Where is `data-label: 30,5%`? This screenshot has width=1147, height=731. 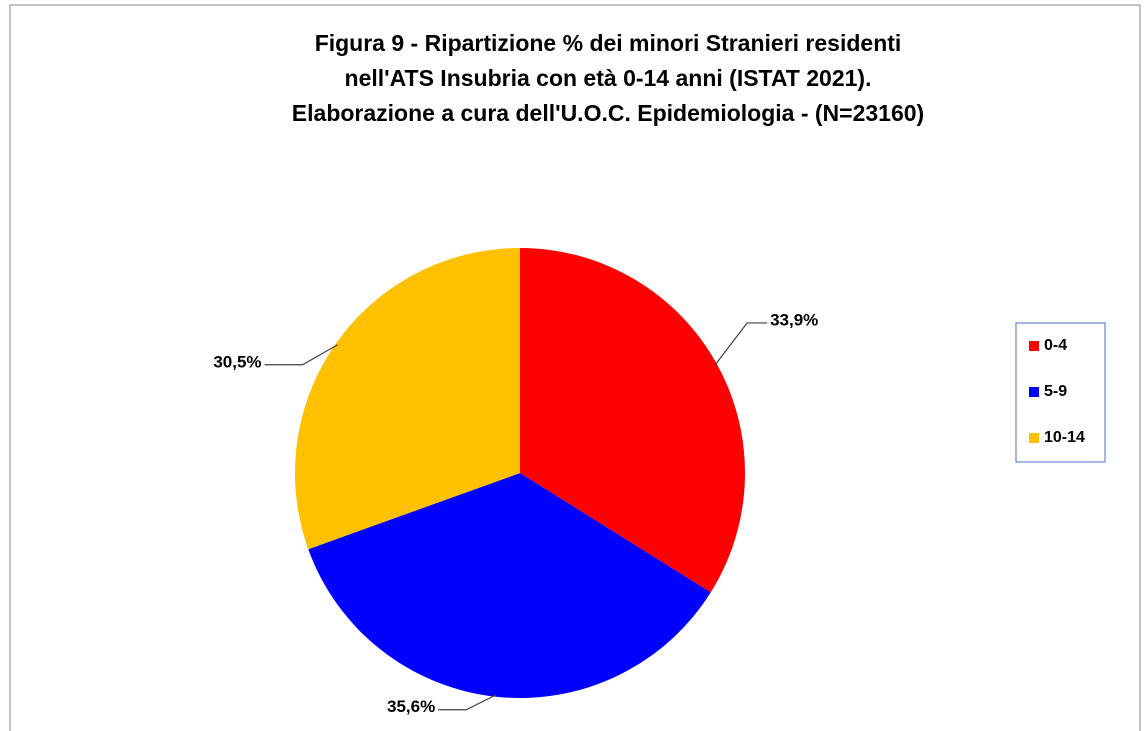 data-label: 30,5% is located at coordinates (237, 361).